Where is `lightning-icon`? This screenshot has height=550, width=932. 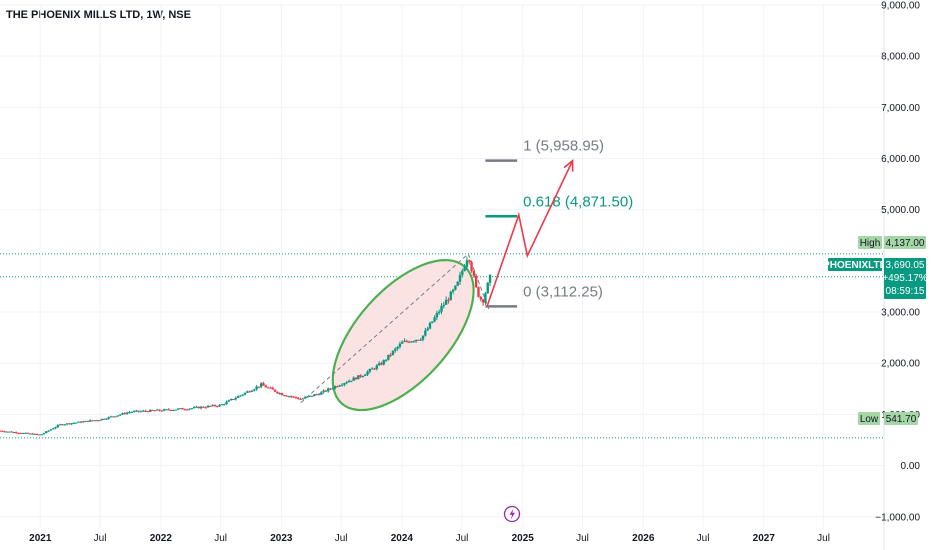
lightning-icon is located at coordinates (512, 514).